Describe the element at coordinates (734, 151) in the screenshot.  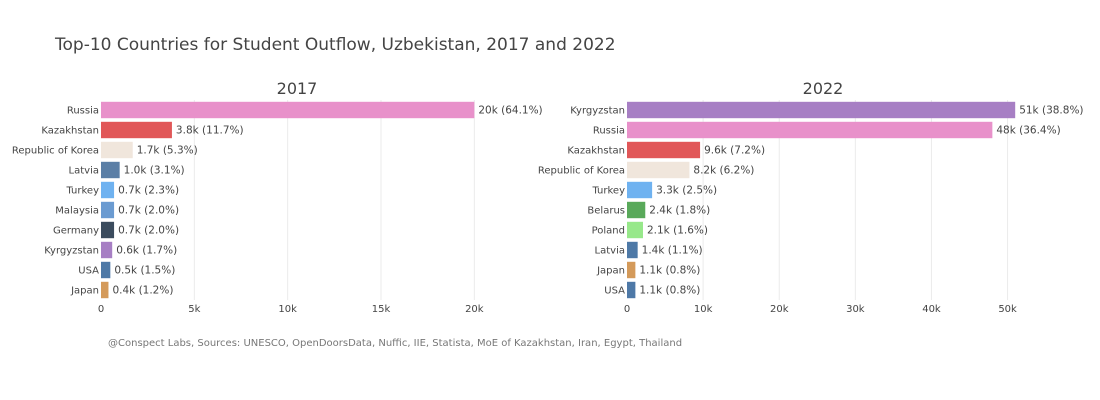
I see `data-label: 9.6k (7.2%)` at that location.